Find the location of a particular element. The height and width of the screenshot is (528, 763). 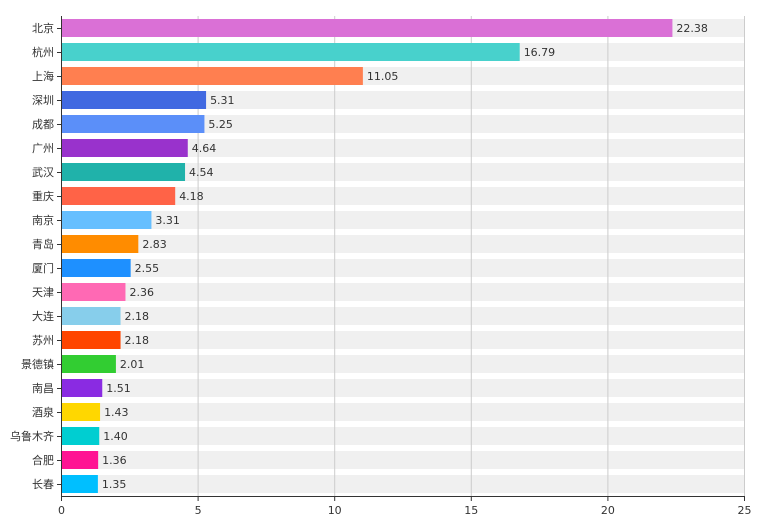

x-tick-label: 10 is located at coordinates (335, 510).